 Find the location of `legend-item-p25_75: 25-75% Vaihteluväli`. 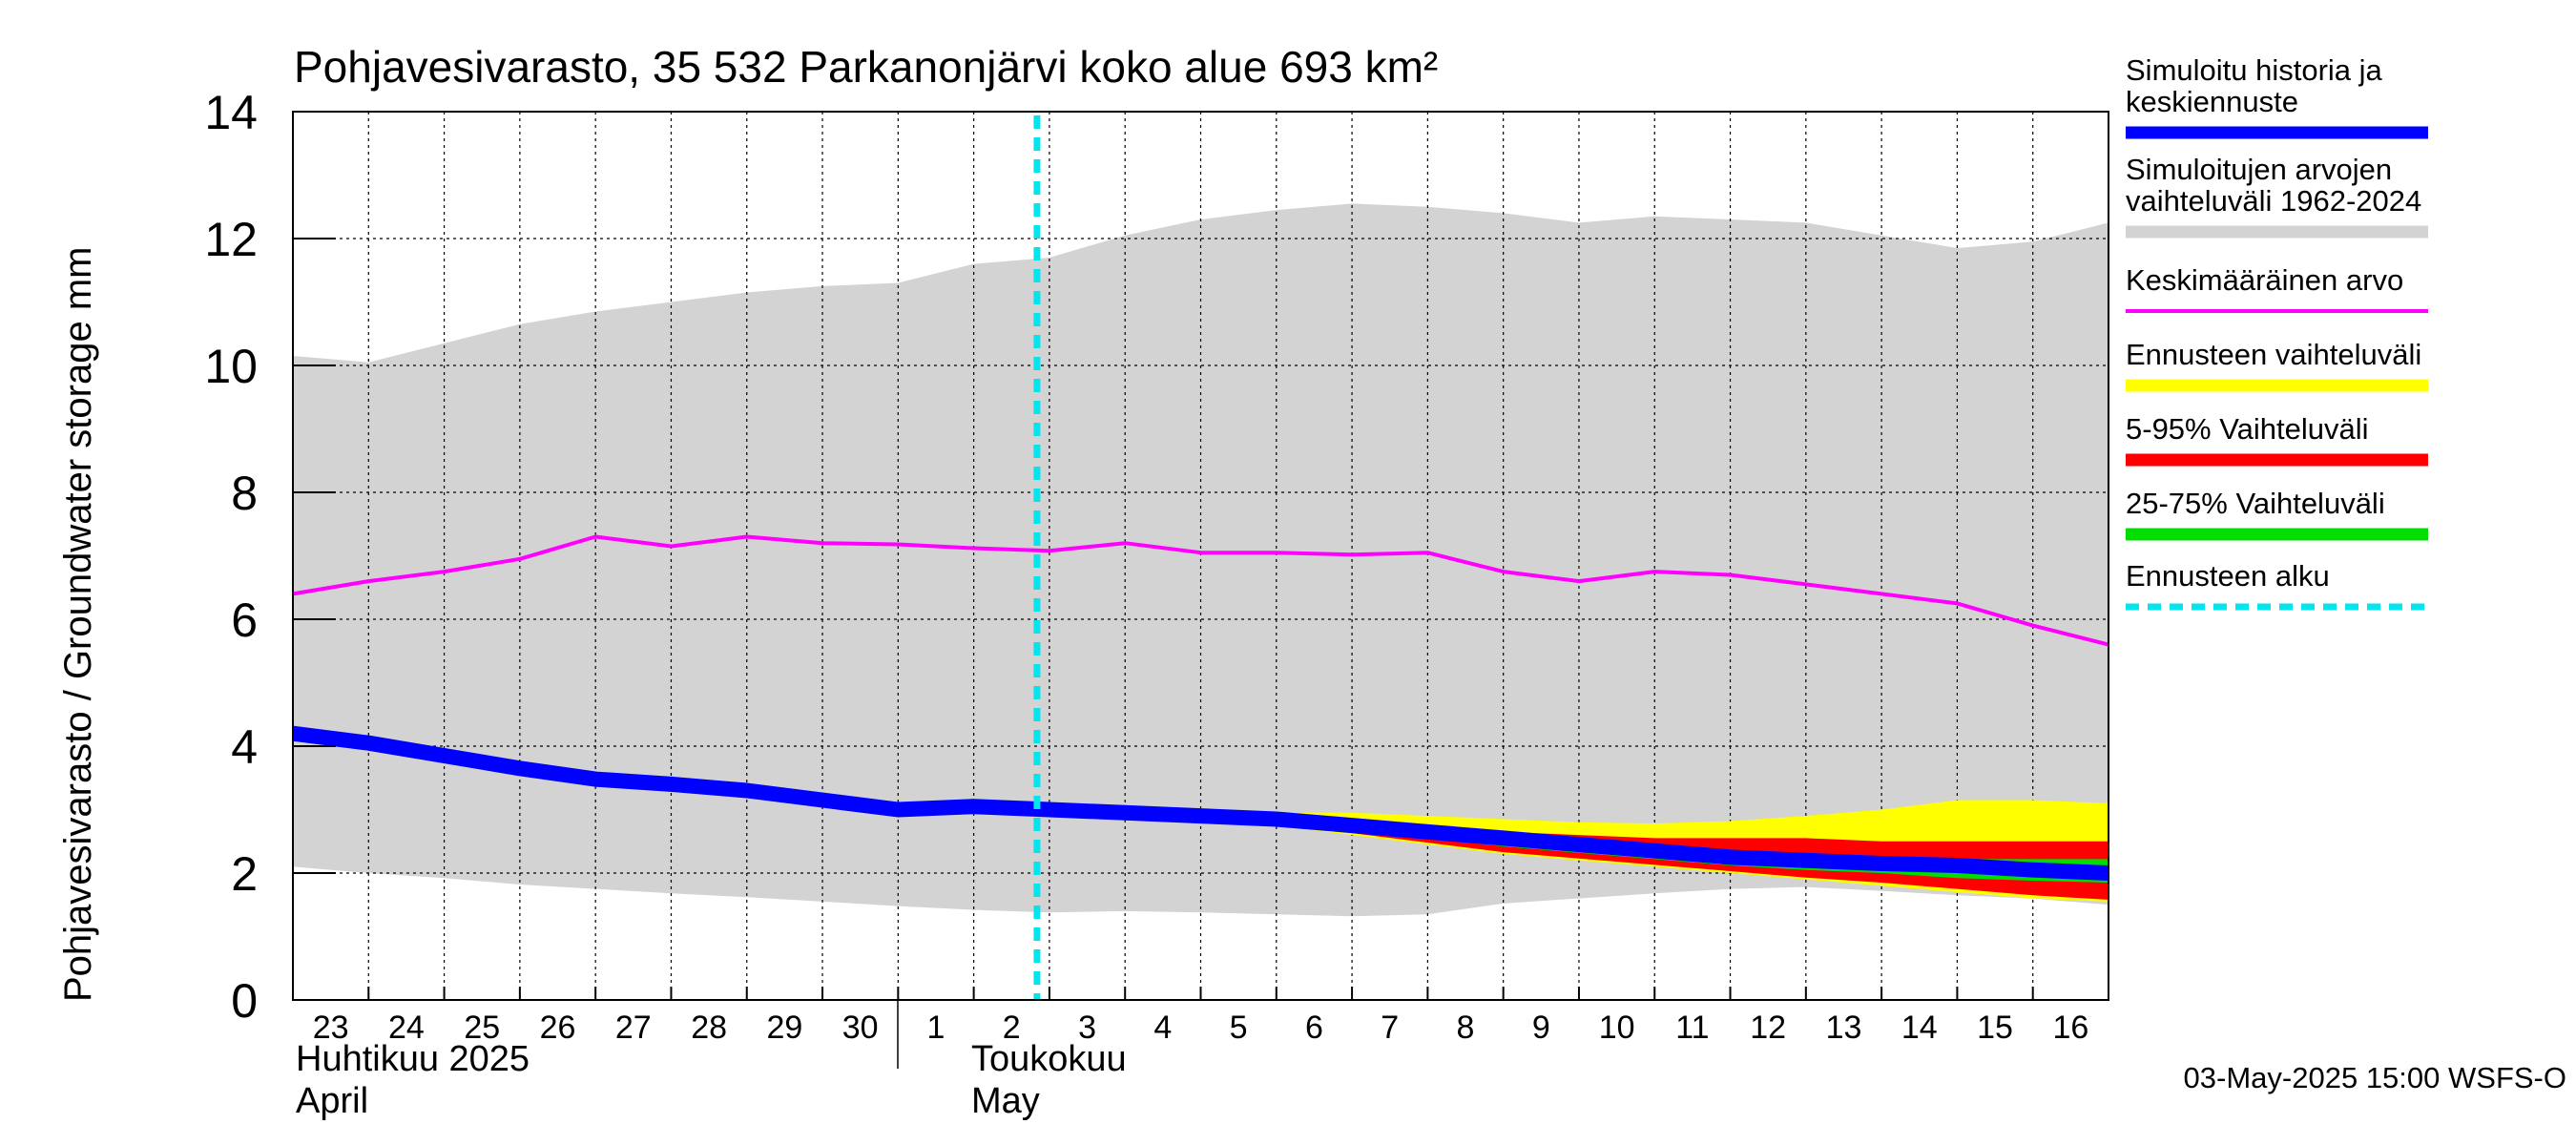

legend-item-p25_75: 25-75% Vaihteluväli is located at coordinates (2277, 514).